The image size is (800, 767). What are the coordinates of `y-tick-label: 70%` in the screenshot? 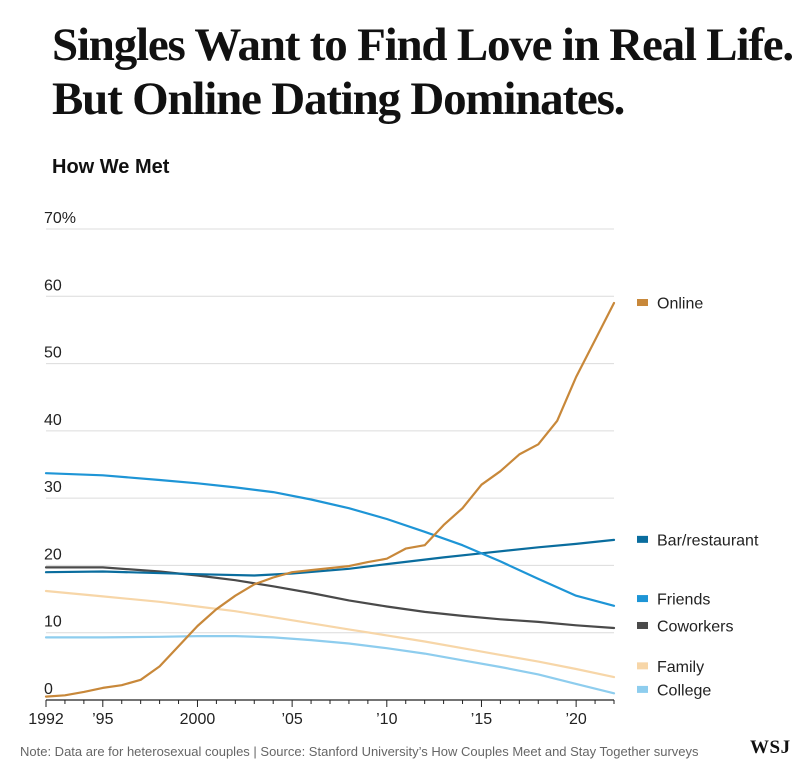 It's located at (60, 218).